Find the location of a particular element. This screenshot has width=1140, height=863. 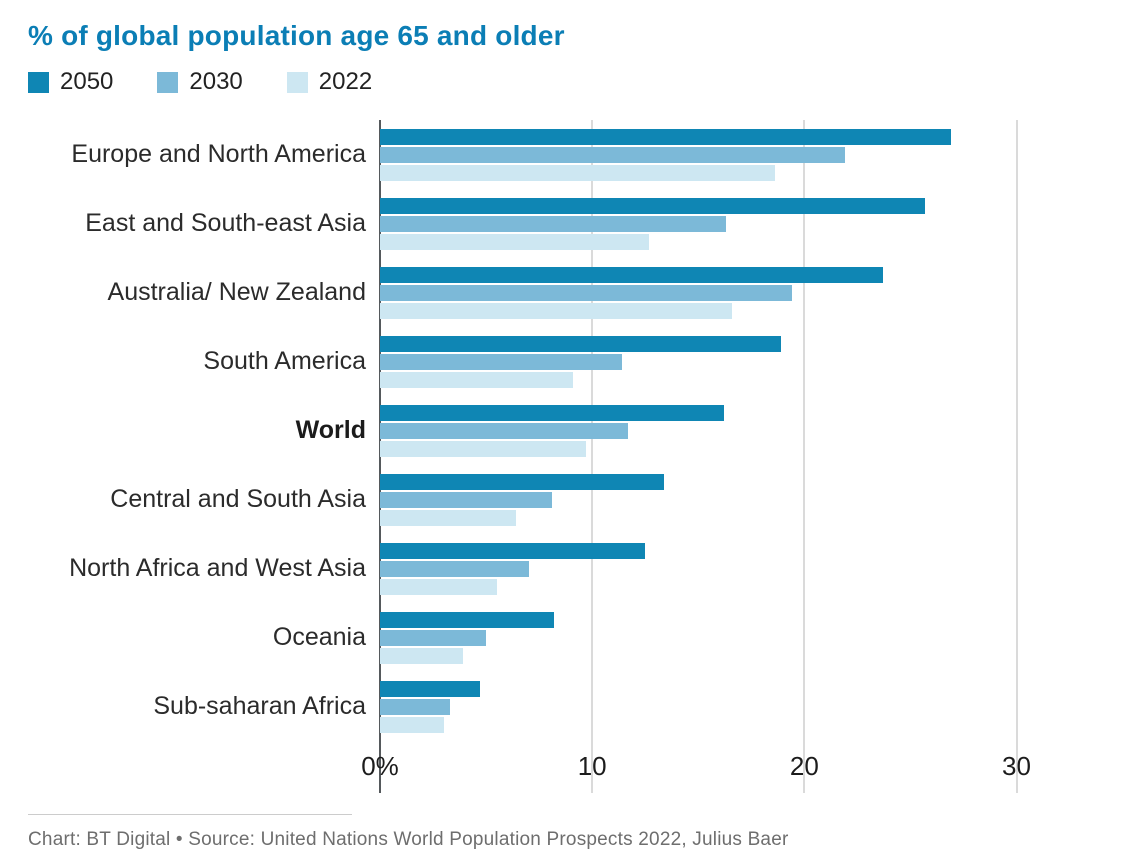

legend-swatch-2050 is located at coordinates (38, 82).